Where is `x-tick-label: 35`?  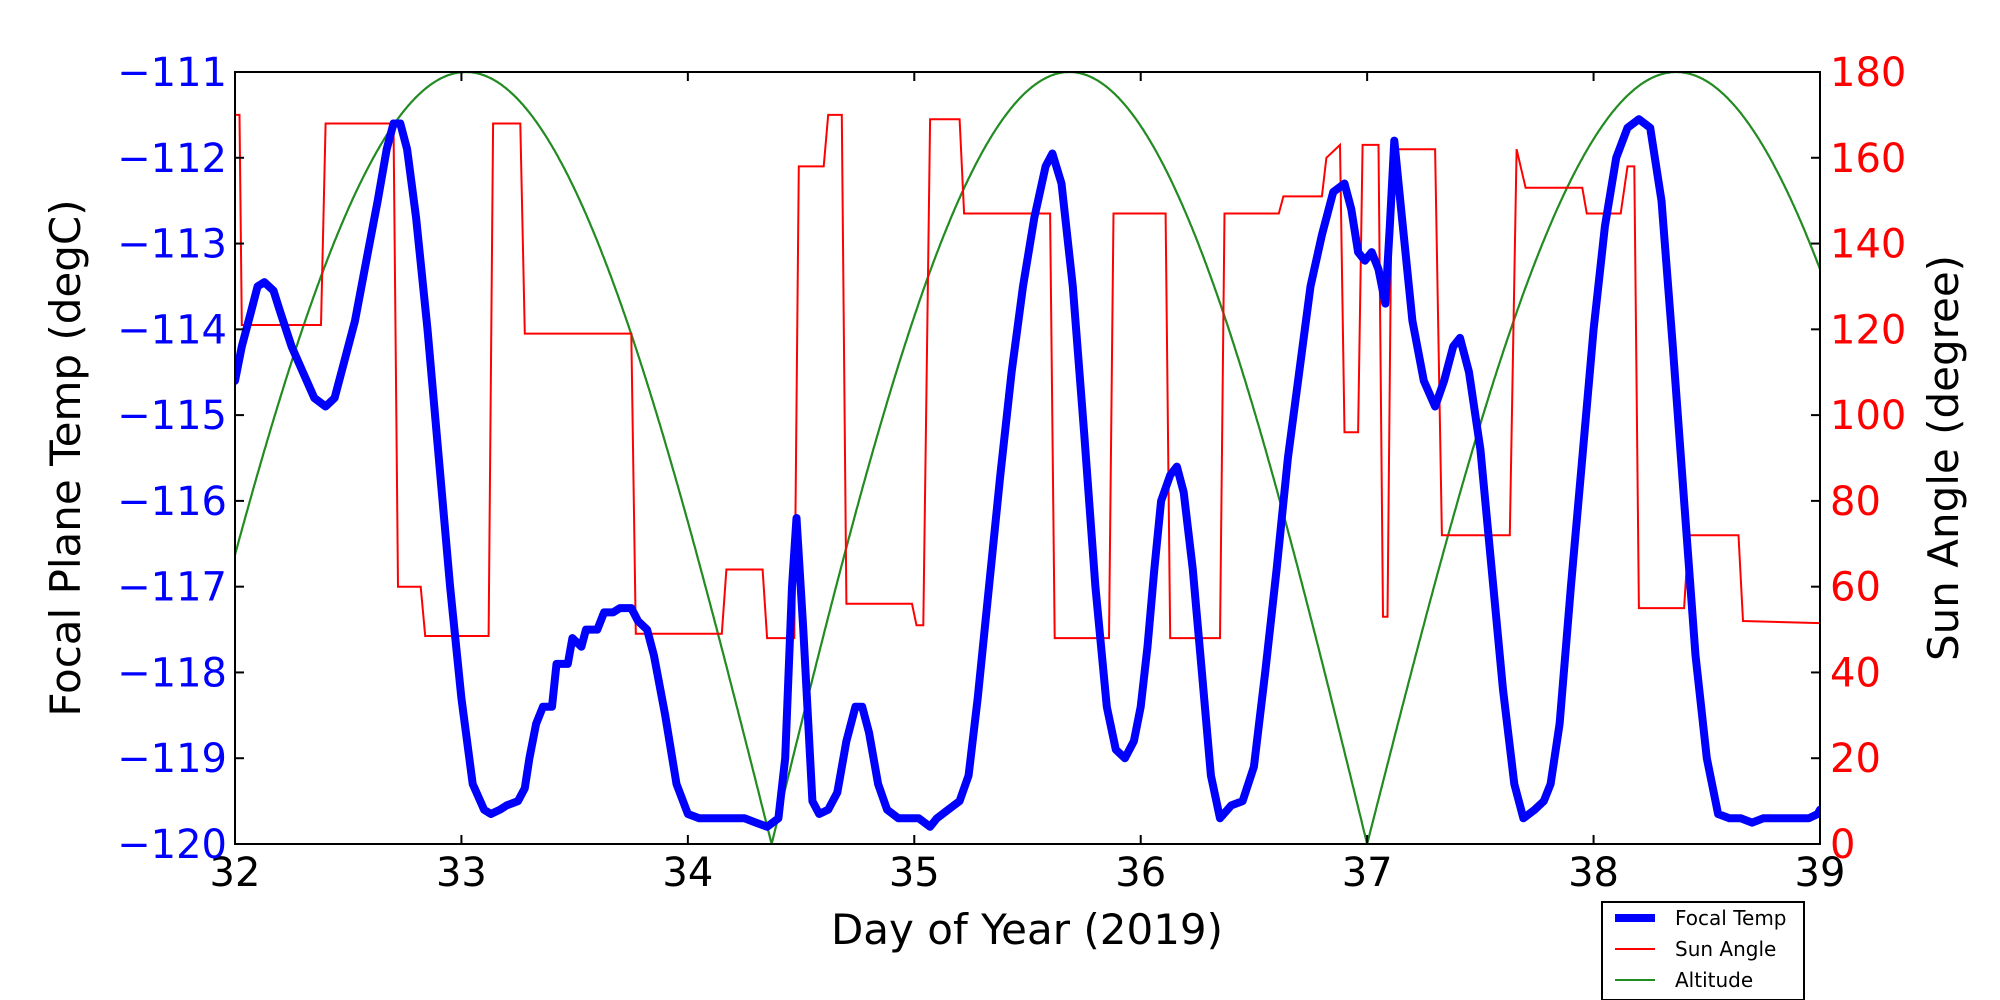 x-tick-label: 35 is located at coordinates (914, 873).